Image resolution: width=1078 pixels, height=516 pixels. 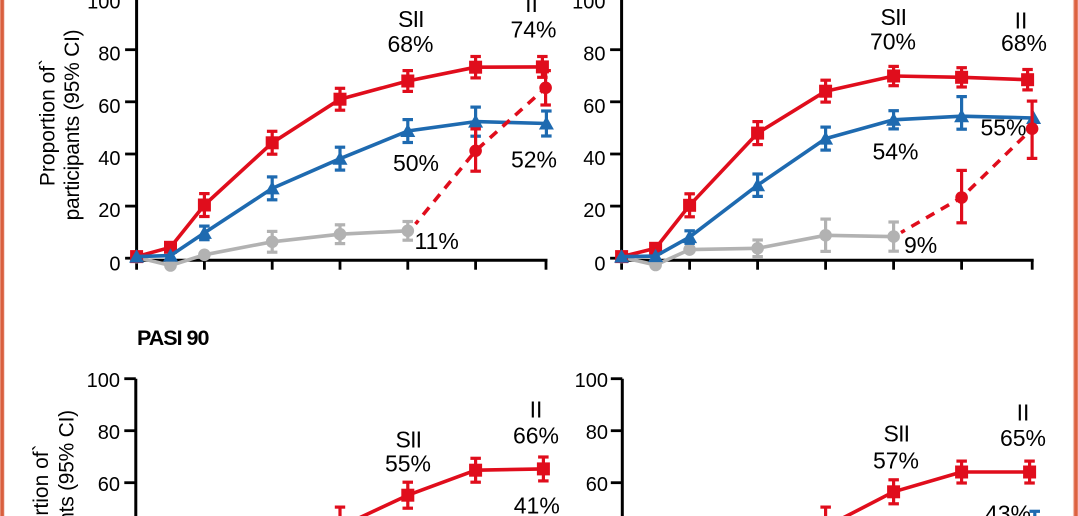 I want to click on svg-text: 43%, so click(x=1008, y=508).